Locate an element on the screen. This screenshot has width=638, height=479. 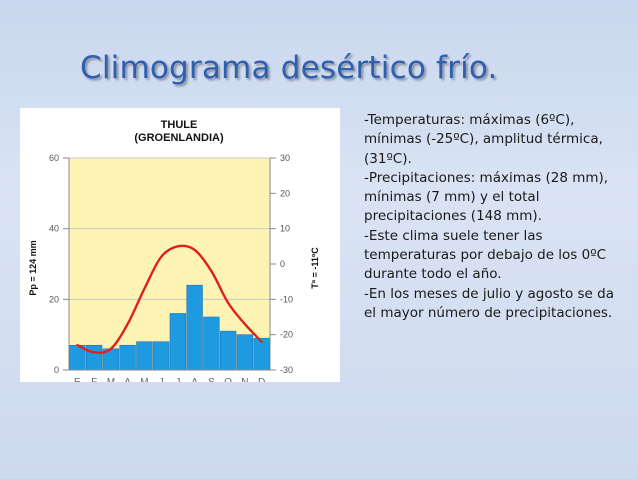
y-right-tick-label: 0 is located at coordinates (282, 264).